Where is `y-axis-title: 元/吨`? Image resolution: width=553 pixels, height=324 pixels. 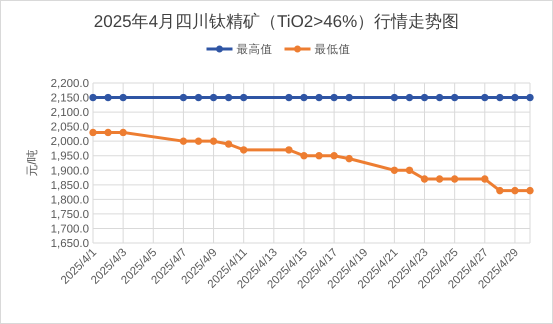
y-axis-title: 元/吨 is located at coordinates (32, 163).